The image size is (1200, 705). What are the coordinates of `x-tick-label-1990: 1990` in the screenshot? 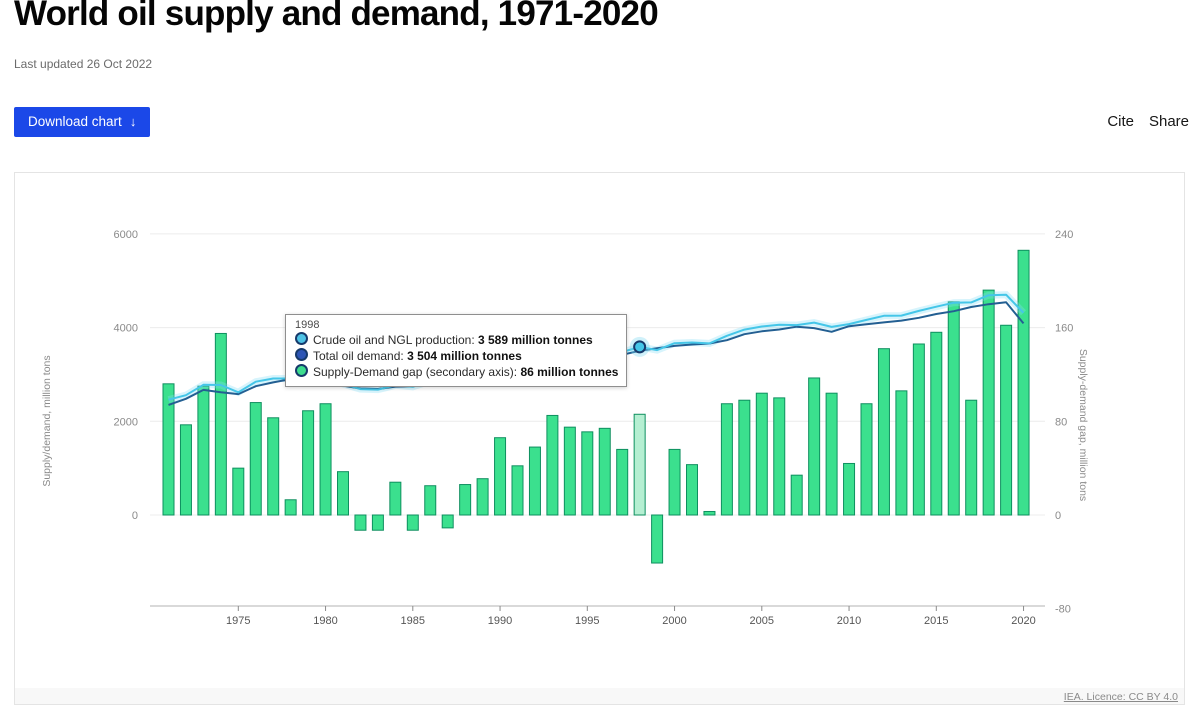 It's located at (500, 621).